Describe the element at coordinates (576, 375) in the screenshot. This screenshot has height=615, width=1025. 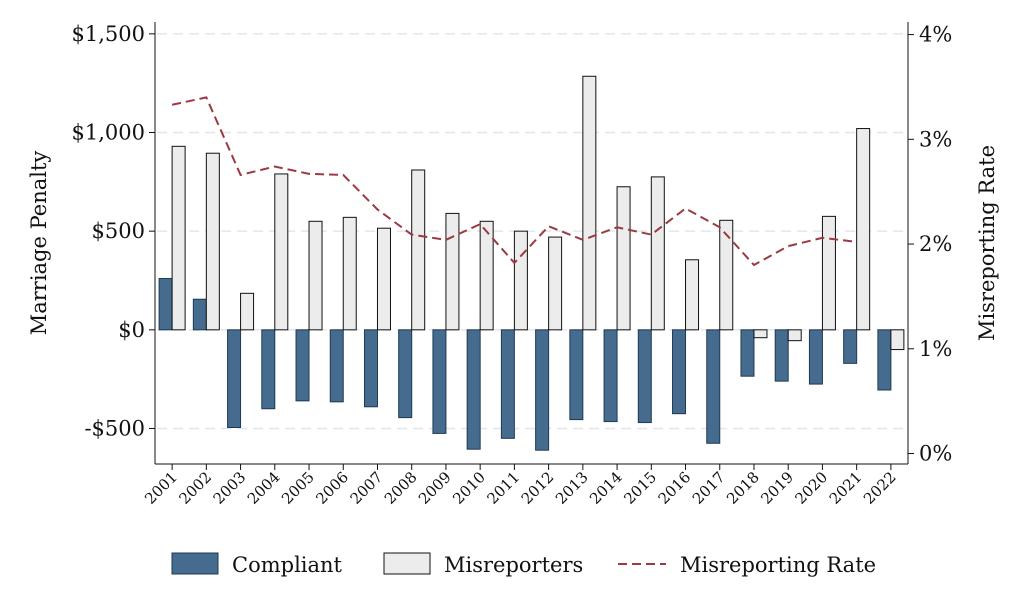
I see `bar-compliant-2013` at that location.